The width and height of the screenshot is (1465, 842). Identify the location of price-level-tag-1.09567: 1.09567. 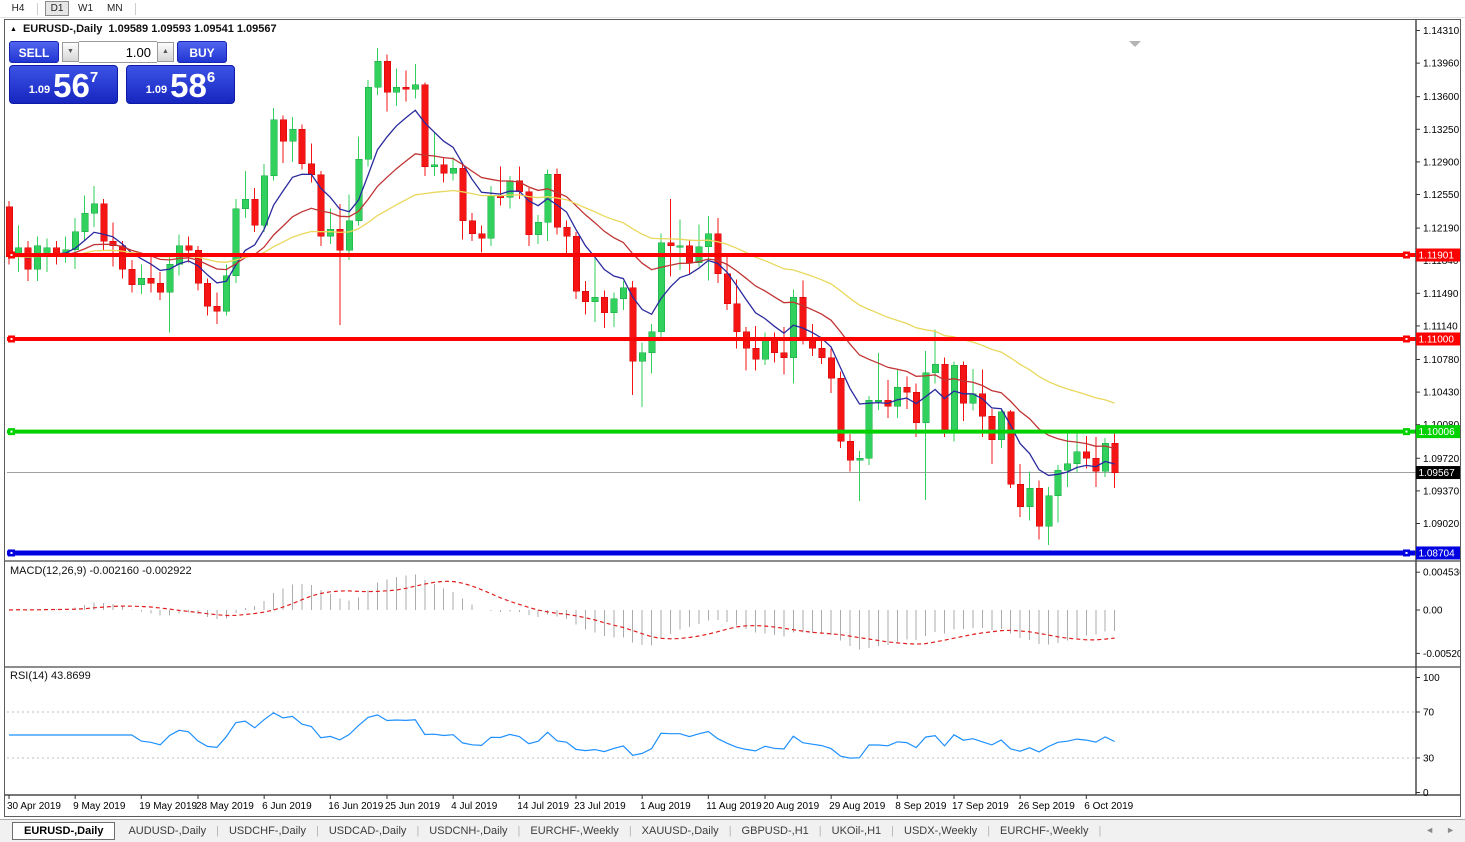
(1438, 473).